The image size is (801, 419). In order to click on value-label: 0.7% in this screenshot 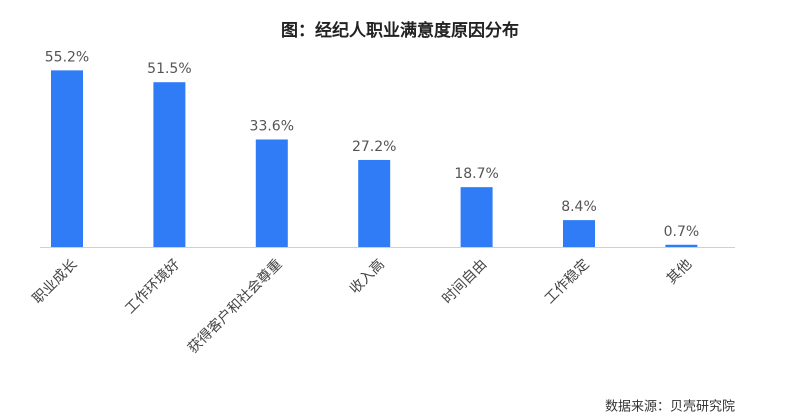, I will do `click(682, 232)`.